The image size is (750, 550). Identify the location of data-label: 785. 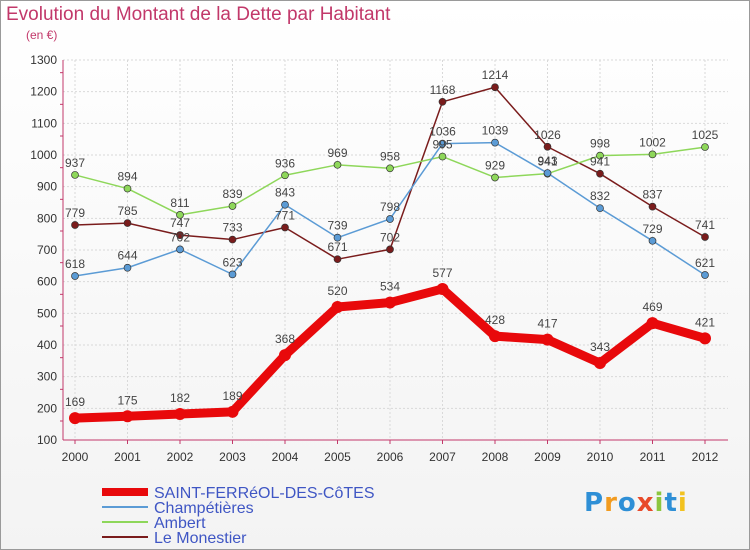
(127, 211).